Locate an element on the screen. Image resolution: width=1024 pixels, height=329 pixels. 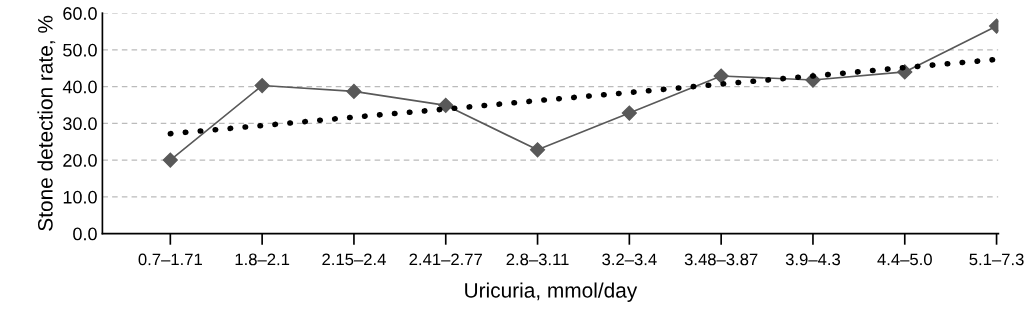
y-tick-label: 40.0 is located at coordinates (79, 87).